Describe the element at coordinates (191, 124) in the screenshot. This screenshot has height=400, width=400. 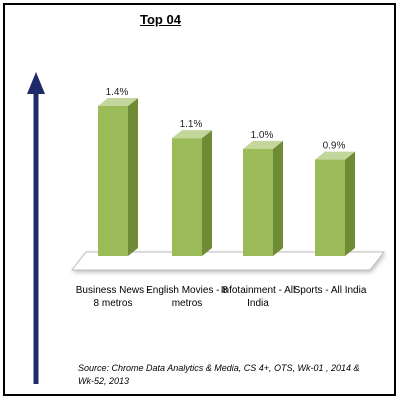
I see `bar-value-label: 1.1%` at that location.